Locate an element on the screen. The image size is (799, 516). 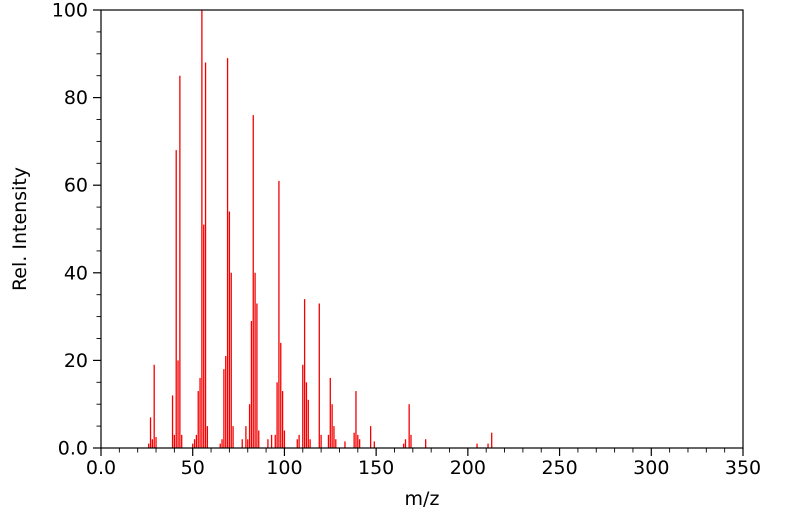
x-axis-label: m/z is located at coordinates (422, 499).